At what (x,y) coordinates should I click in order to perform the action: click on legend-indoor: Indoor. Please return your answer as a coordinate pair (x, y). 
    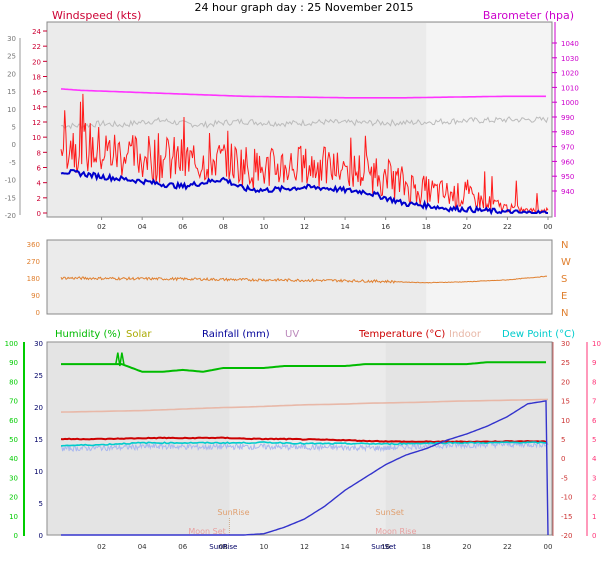
    Looking at the image, I should click on (465, 334).